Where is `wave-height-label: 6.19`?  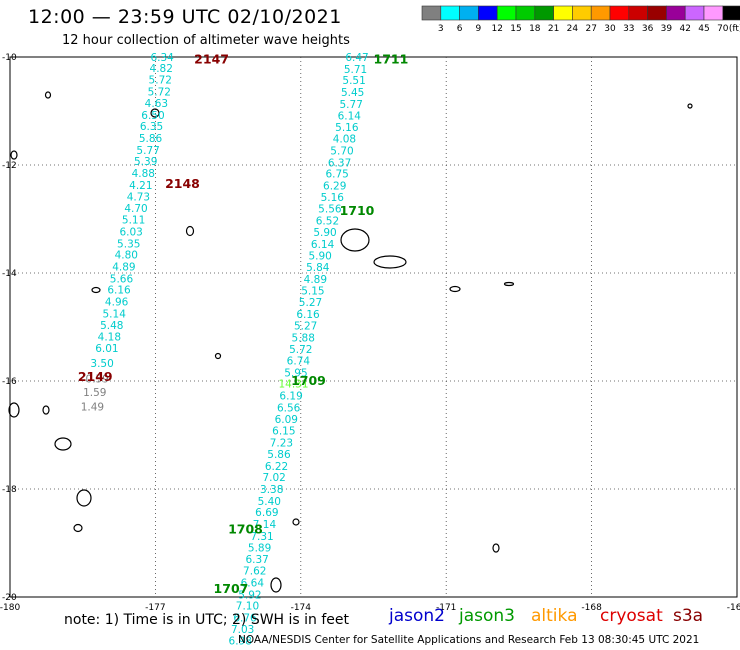 wave-height-label: 6.19 is located at coordinates (290, 397).